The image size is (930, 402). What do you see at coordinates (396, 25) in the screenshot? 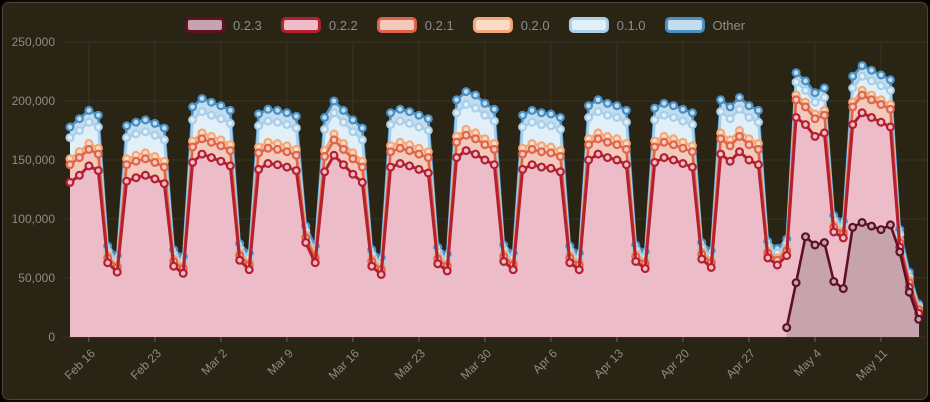
I see `legend-swatch-0.2.1` at bounding box center [396, 25].